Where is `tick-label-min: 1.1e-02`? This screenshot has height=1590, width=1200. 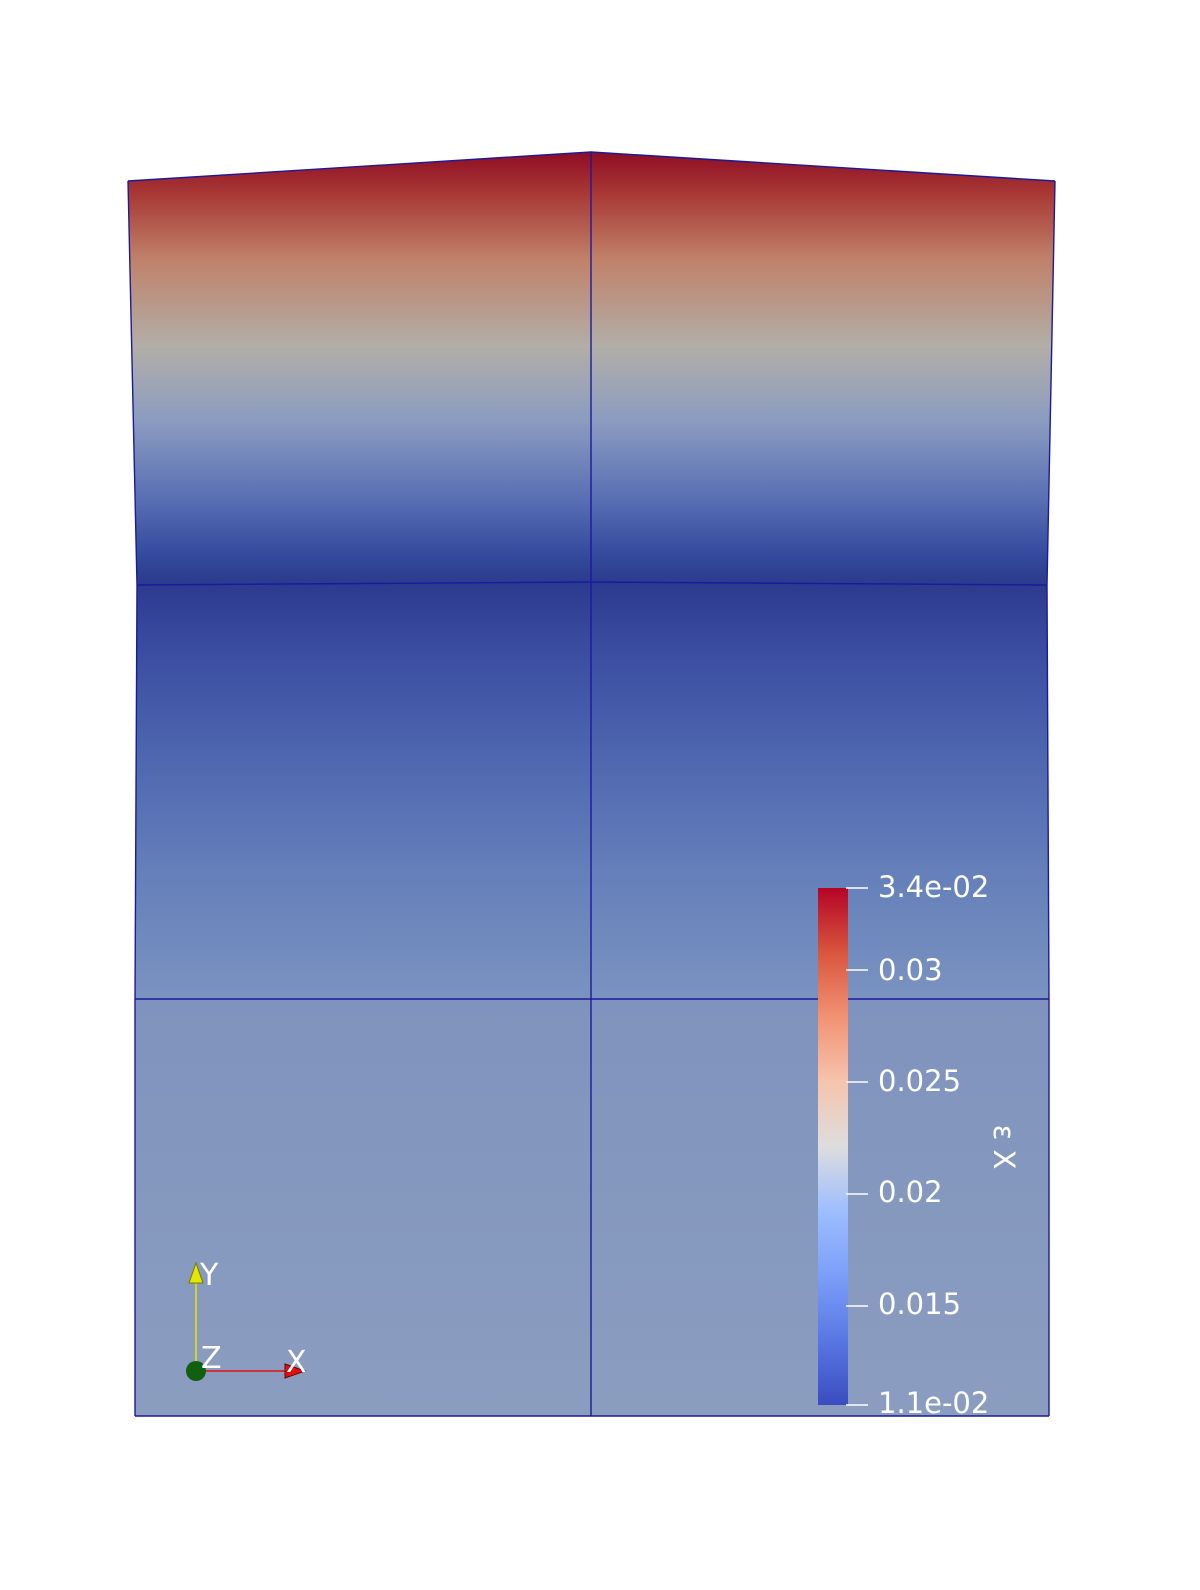 tick-label-min: 1.1e-02 is located at coordinates (933, 1403).